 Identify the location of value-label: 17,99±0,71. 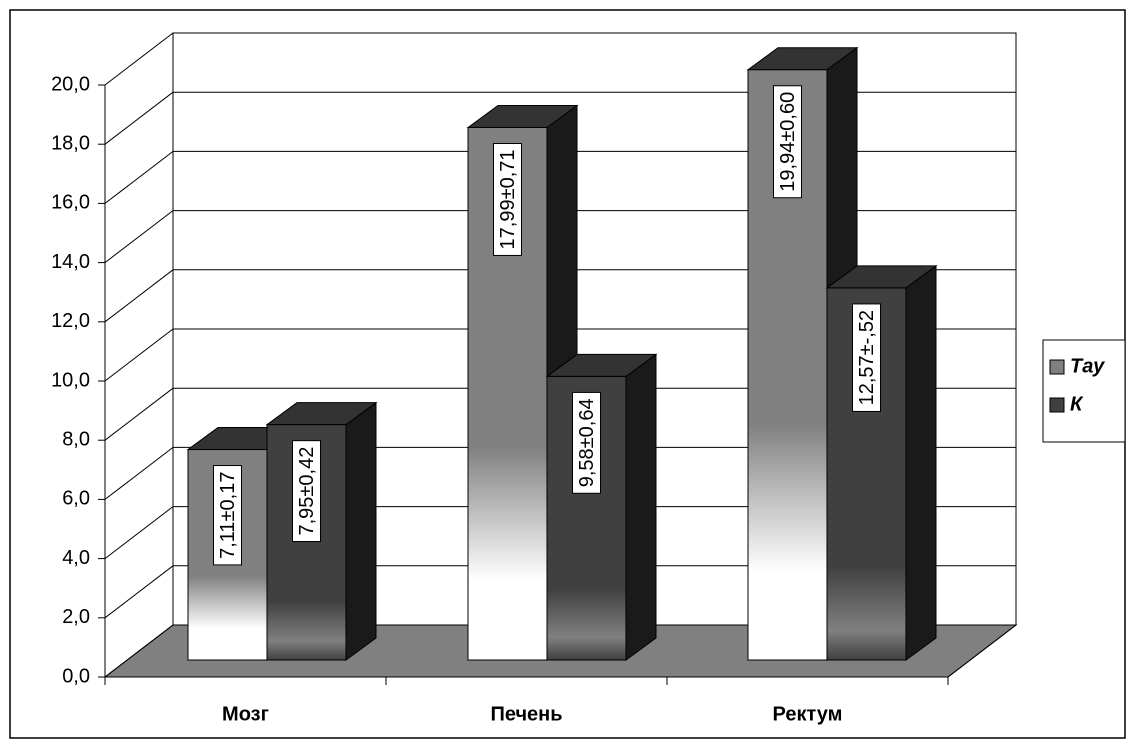
(507, 199).